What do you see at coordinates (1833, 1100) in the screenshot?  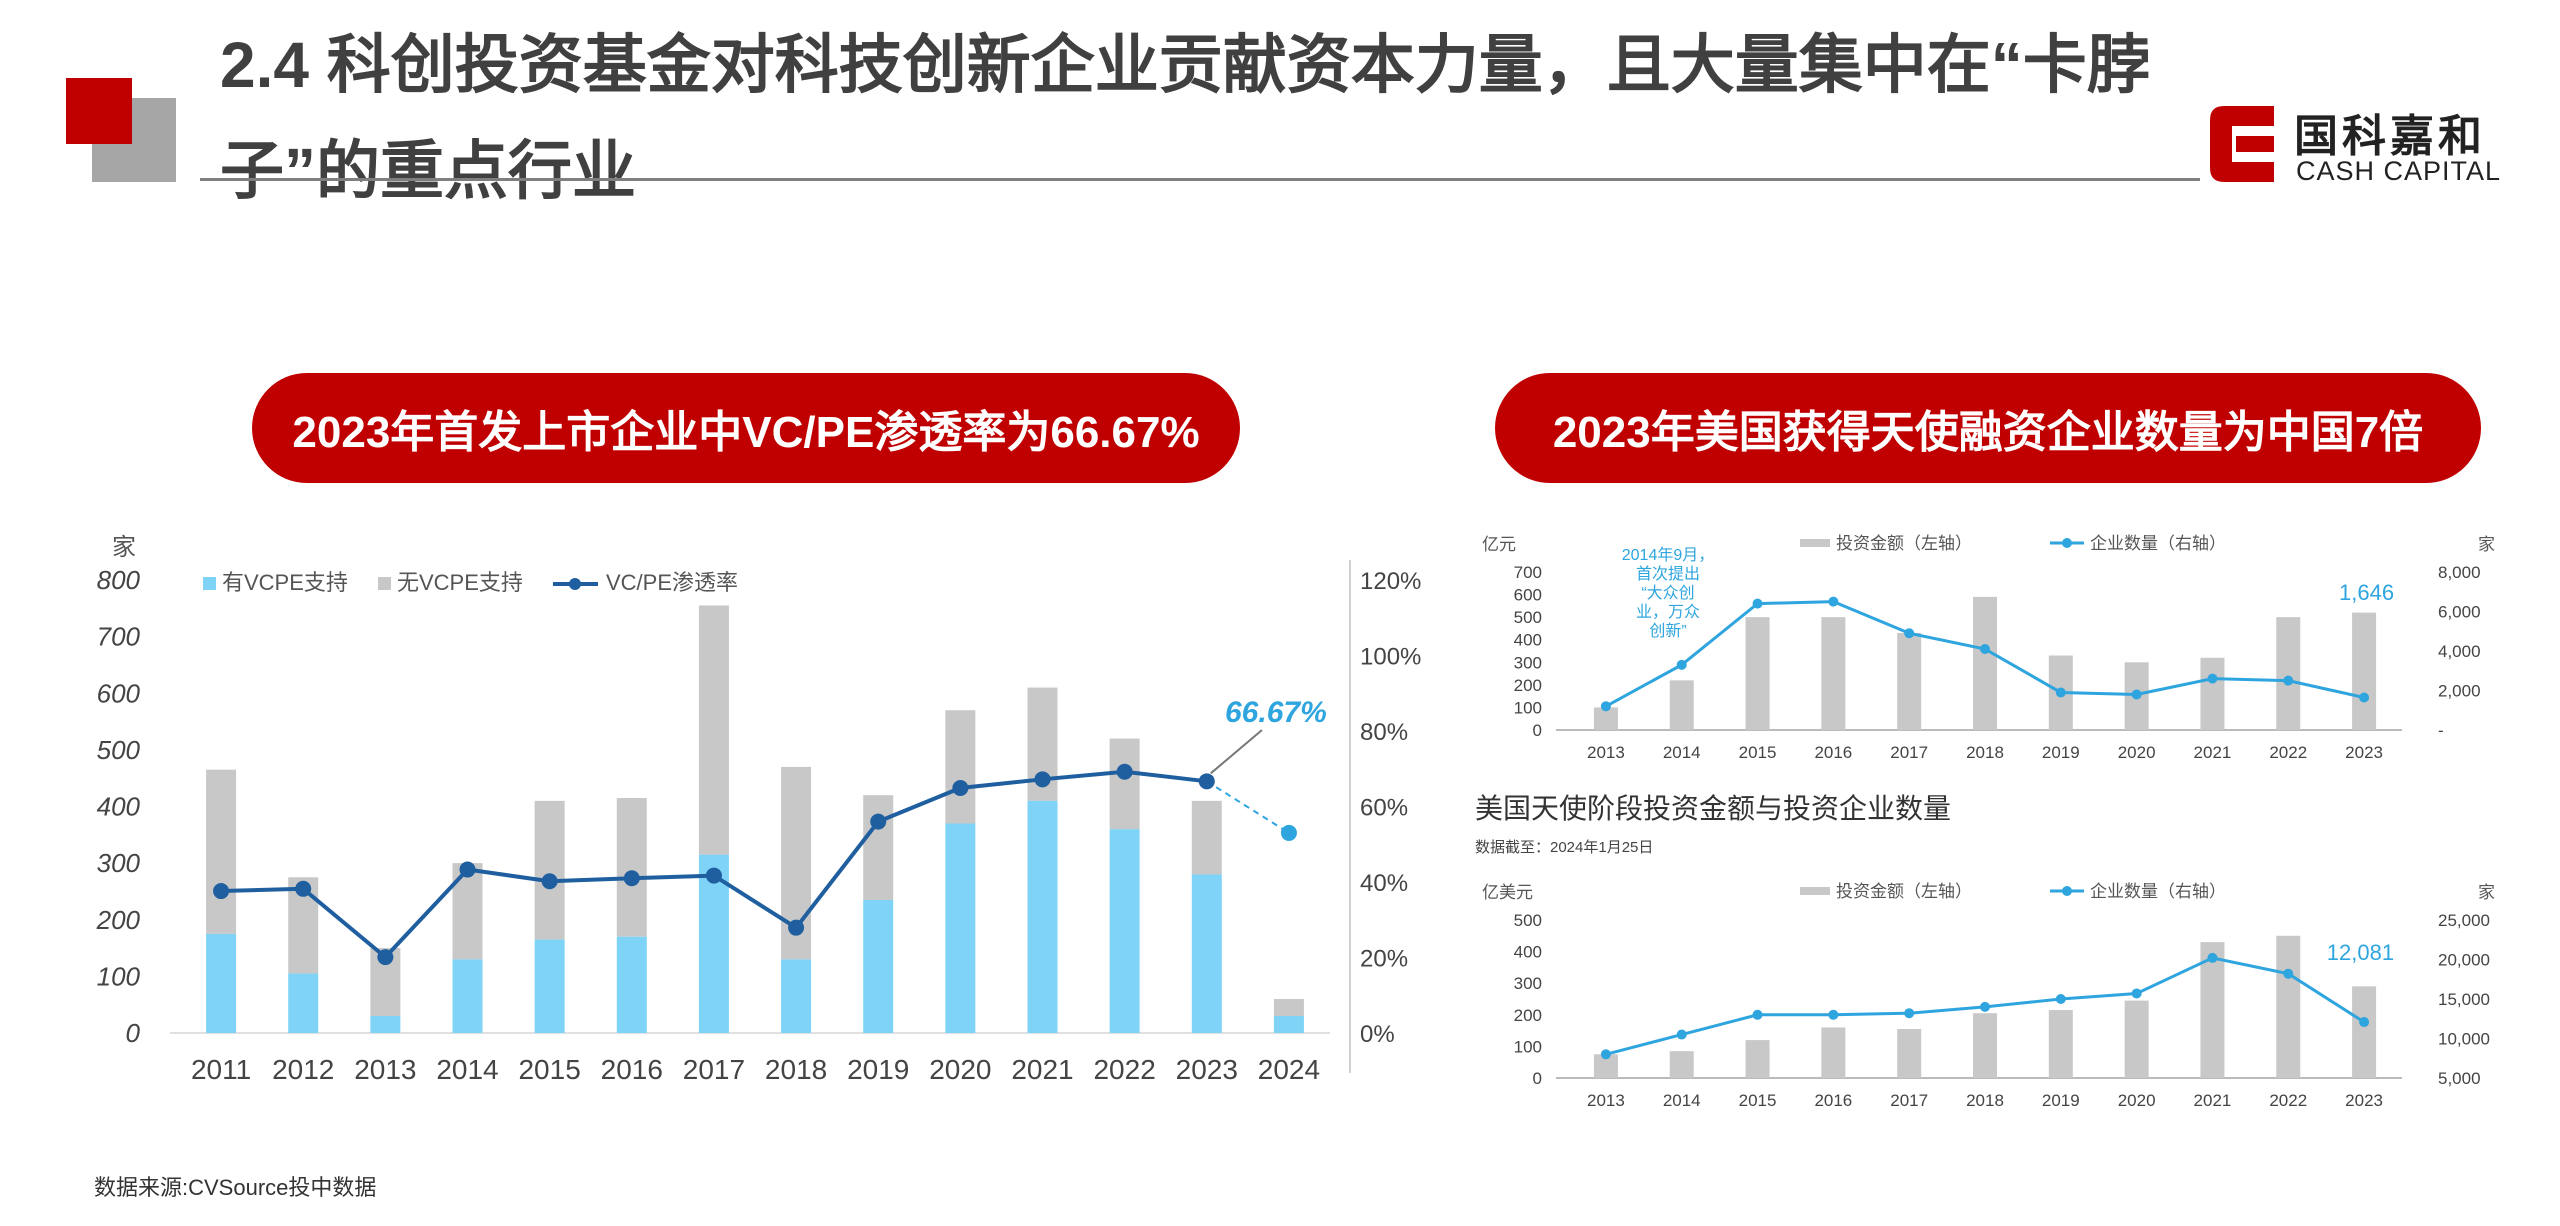 I see `x-tick-label: 2016` at bounding box center [1833, 1100].